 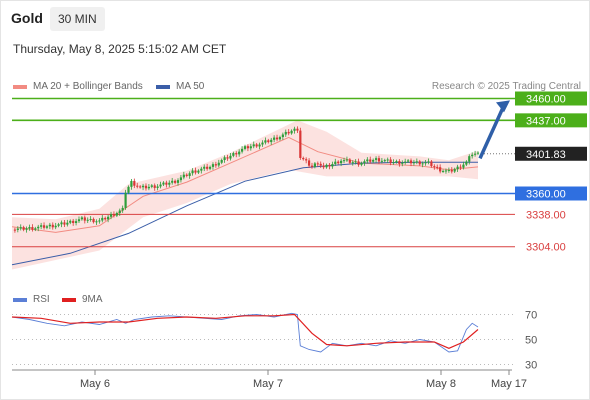 What do you see at coordinates (120, 49) in the screenshot?
I see `datetime-label: Thursday, May 8, 2025 5:15:02 AM CET` at bounding box center [120, 49].